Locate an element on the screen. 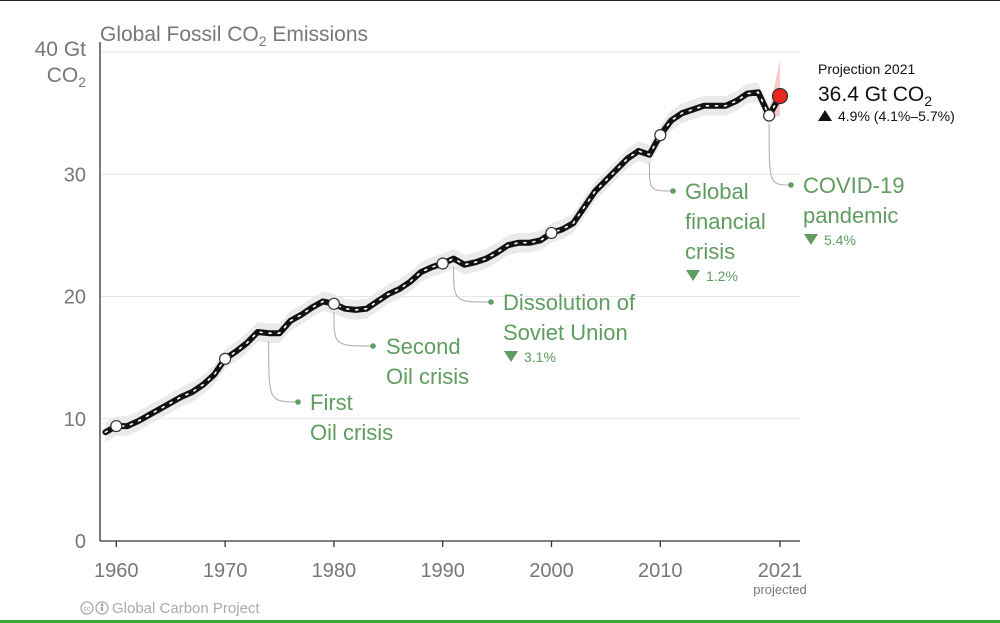  annotation-text-2-0: Dissolution of is located at coordinates (569, 302).